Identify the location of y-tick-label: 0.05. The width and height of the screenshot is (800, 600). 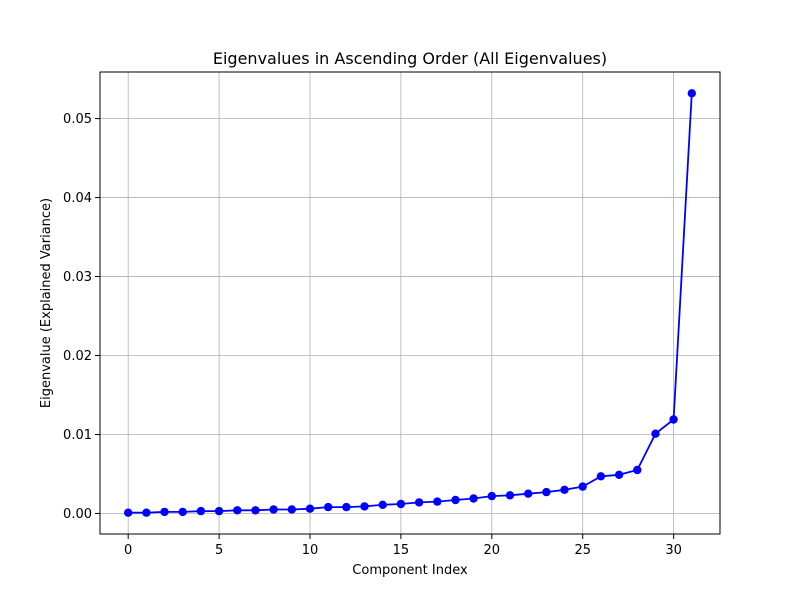
(77, 119).